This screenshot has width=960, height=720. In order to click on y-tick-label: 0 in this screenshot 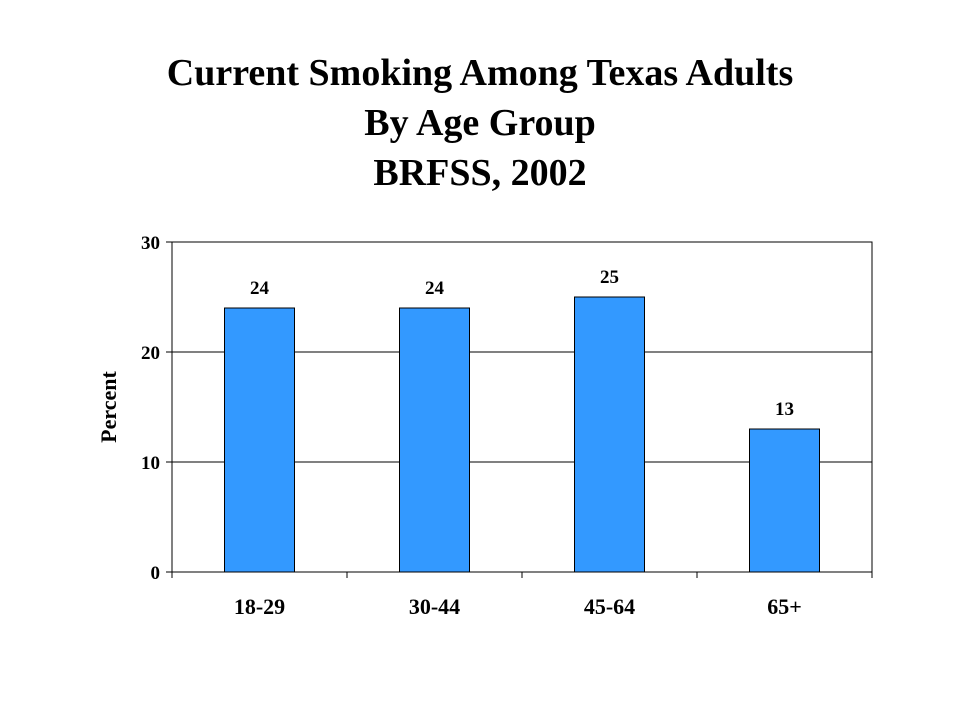, I will do `click(156, 573)`.